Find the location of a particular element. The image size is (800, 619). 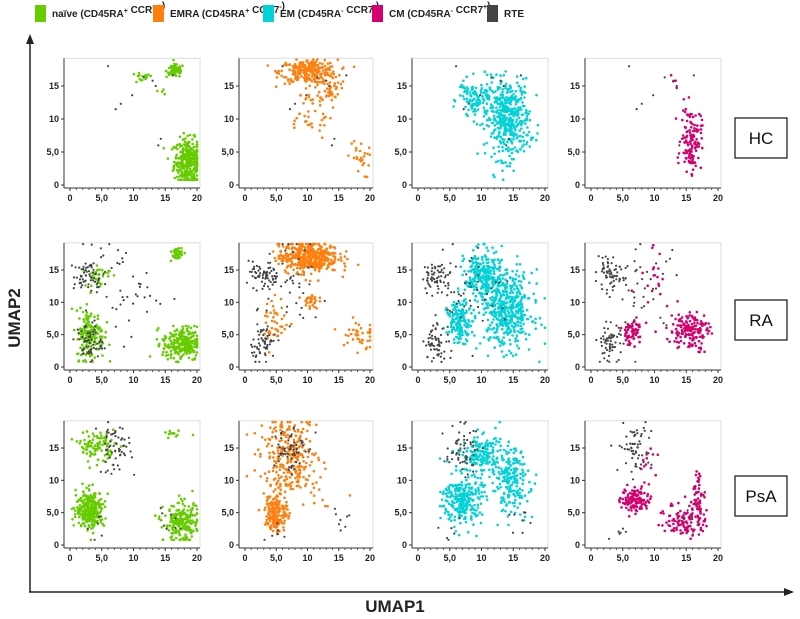

legend-swatch is located at coordinates (377, 13).